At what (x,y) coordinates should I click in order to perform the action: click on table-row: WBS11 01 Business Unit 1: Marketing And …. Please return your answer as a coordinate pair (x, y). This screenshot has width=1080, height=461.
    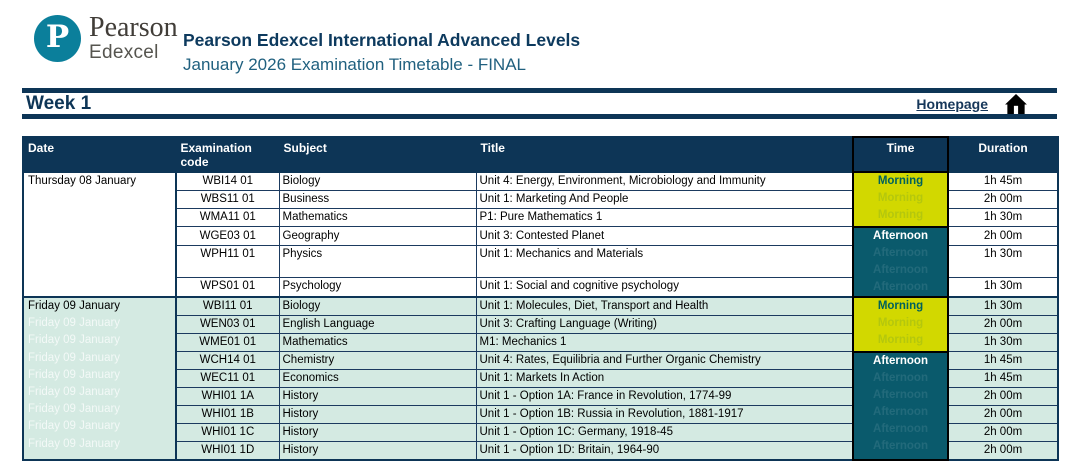
    Looking at the image, I should click on (541, 199).